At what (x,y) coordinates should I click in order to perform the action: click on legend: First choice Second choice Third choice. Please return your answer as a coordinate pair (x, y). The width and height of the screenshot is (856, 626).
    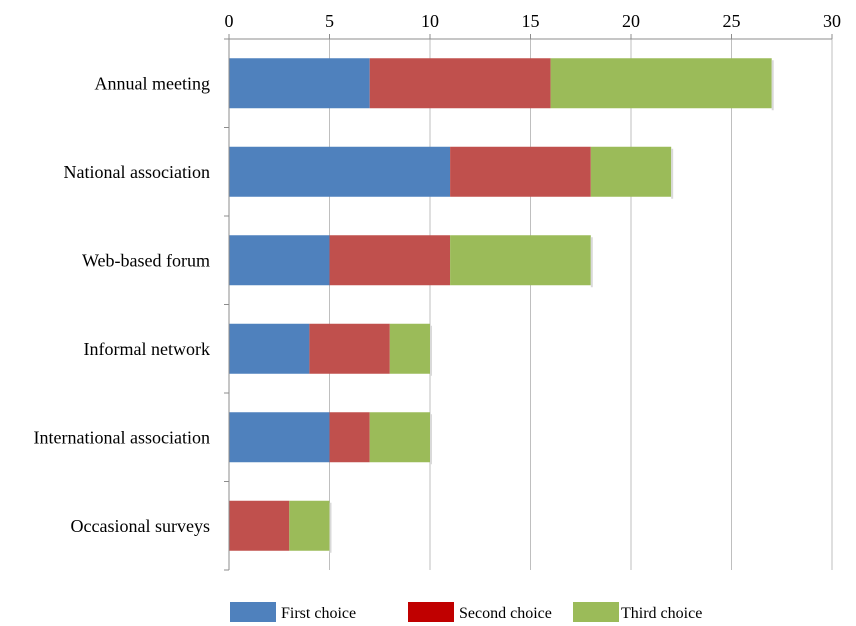
    Looking at the image, I should click on (466, 612).